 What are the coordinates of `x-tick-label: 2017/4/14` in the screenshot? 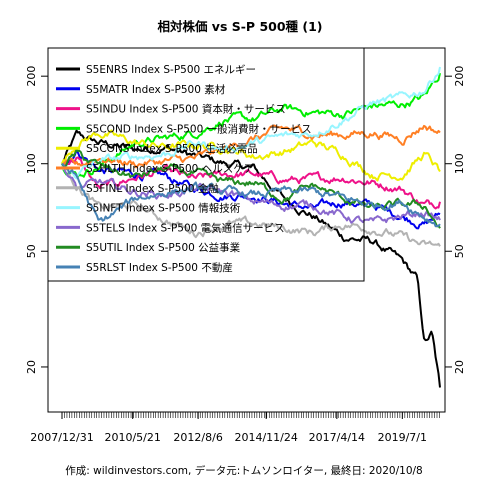 It's located at (337, 437).